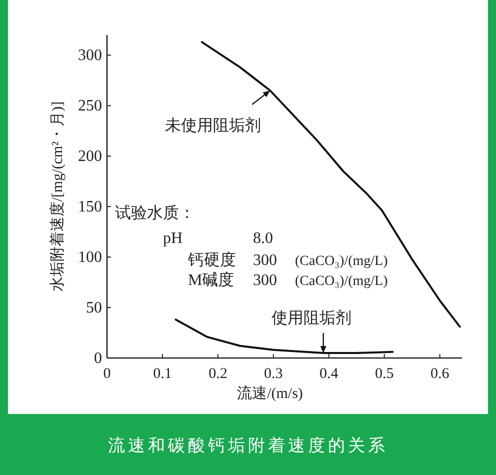  What do you see at coordinates (57, 196) in the screenshot?
I see `y-axis-title: 水垢附着速度/[mg/(cm²・月)]` at bounding box center [57, 196].